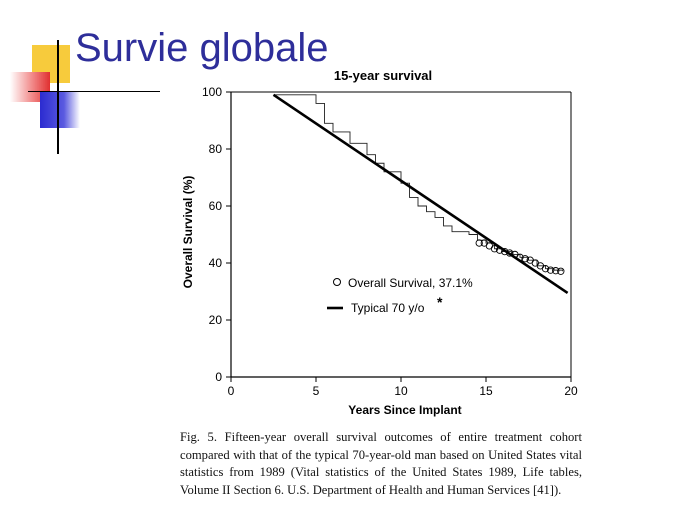 This screenshot has width=689, height=517. I want to click on chart-title: 15-year survival, so click(383, 75).